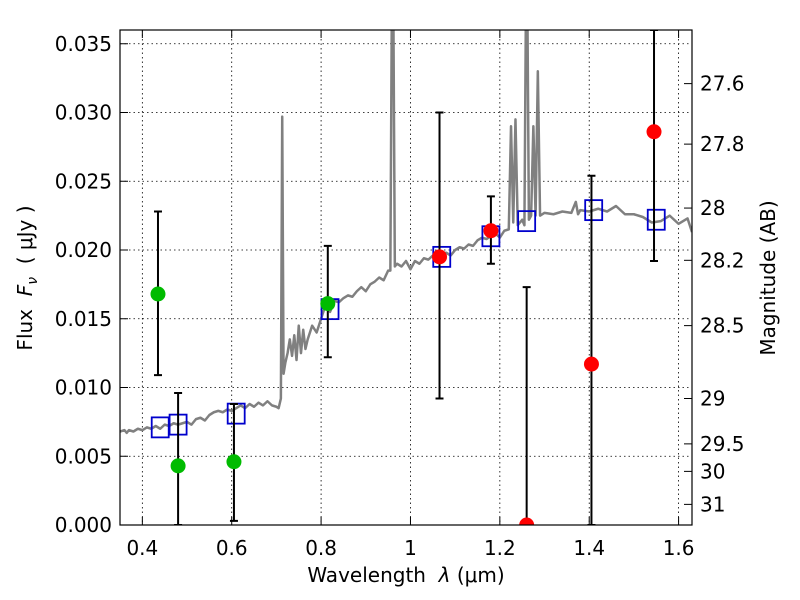  Describe the element at coordinates (232, 548) in the screenshot. I see `x-tick-label: 0.6` at that location.